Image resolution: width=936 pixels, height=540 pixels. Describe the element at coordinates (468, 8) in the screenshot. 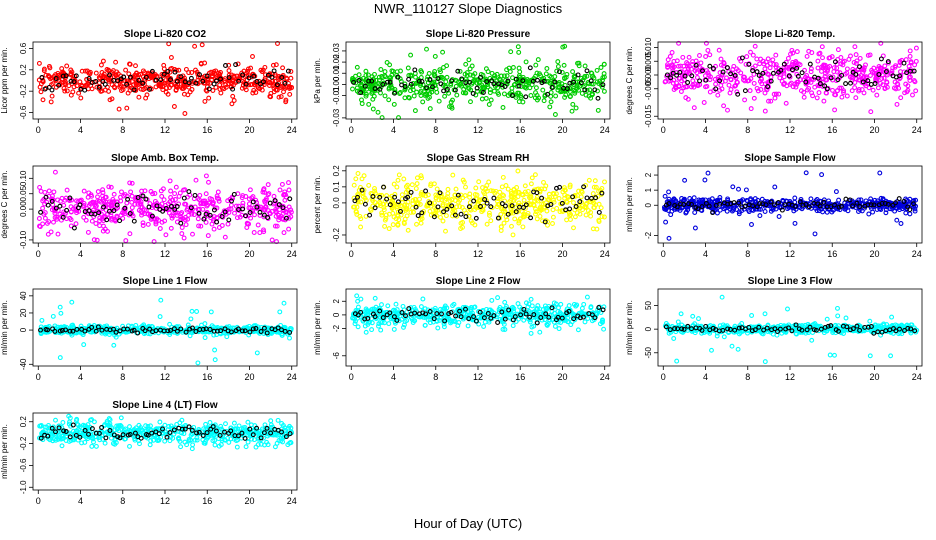

I see `figure-title: NWR_110127 Slope Diagnostics` at that location.